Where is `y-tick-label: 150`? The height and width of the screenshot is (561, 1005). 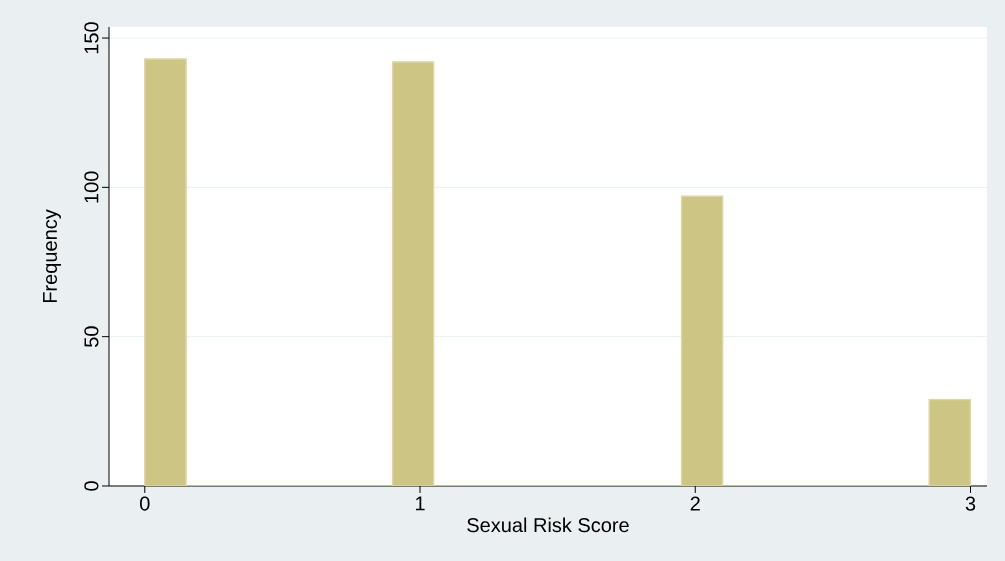
y-tick-label: 150 is located at coordinates (91, 38).